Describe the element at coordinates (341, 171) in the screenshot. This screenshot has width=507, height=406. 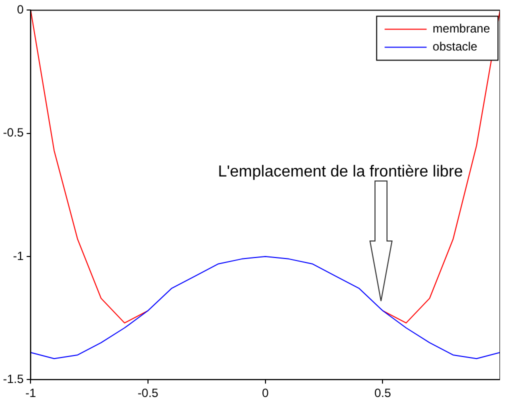
I see `annotation: L'emplacement de la frontière libre` at that location.